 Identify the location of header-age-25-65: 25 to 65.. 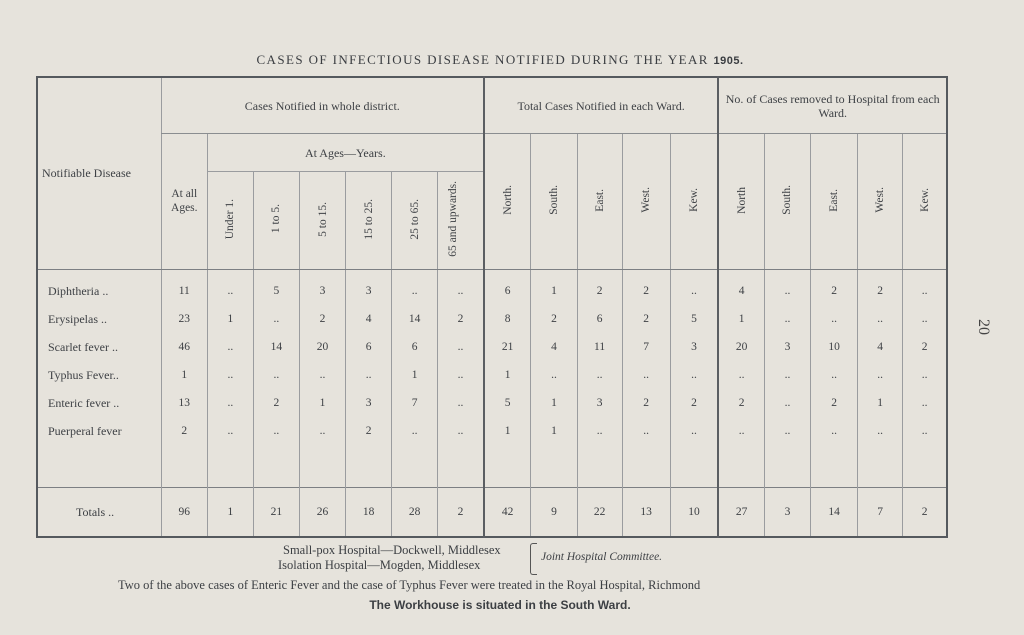
(414, 219).